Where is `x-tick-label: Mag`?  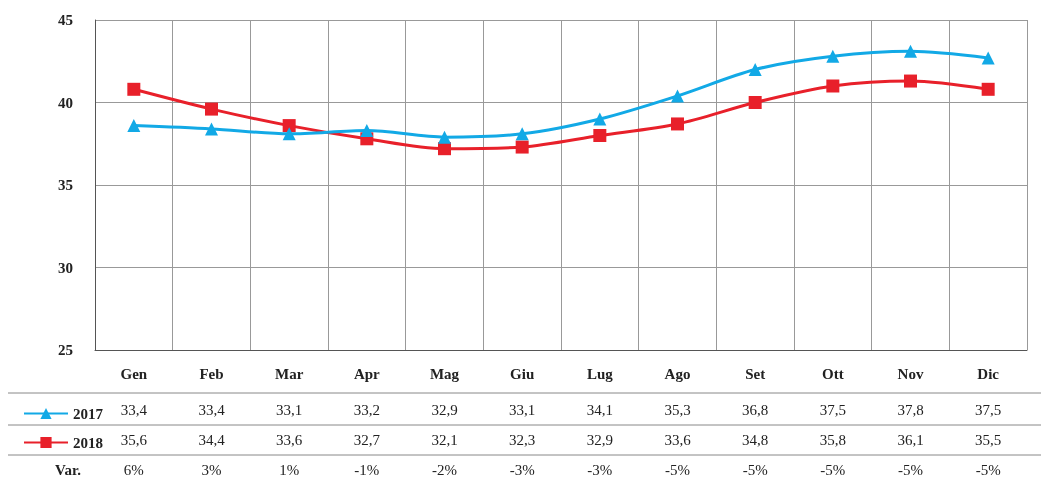 x-tick-label: Mag is located at coordinates (444, 373).